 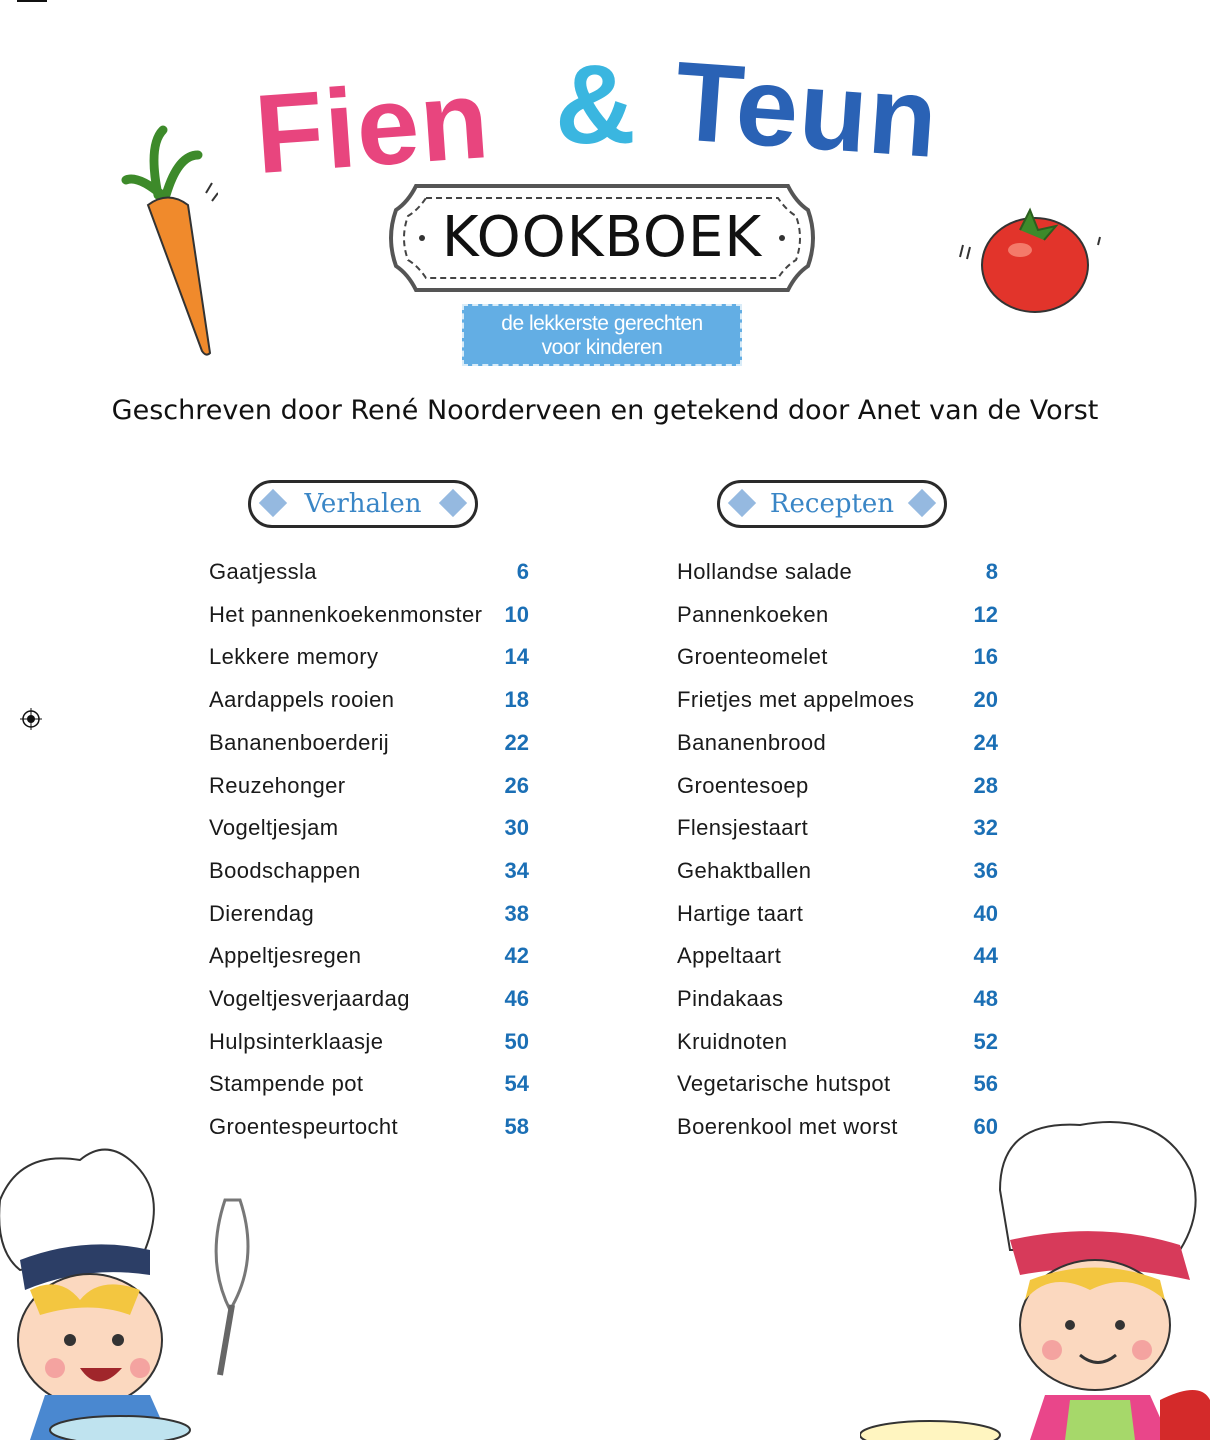 I want to click on toc-entry-page: 16, so click(x=985, y=657).